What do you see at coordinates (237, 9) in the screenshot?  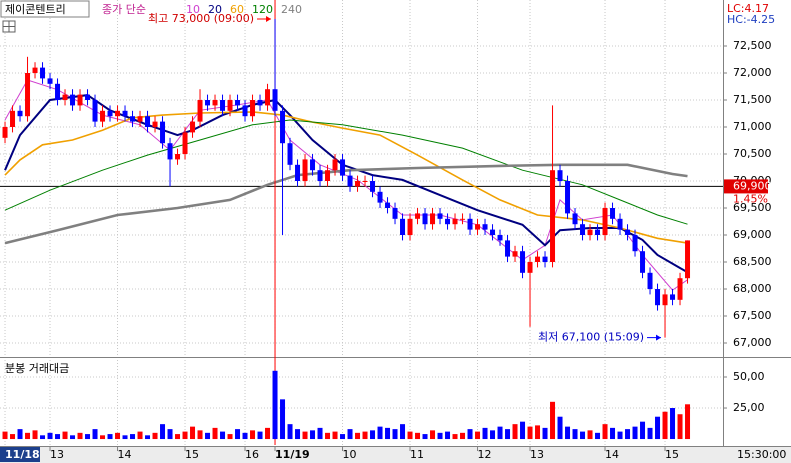 I see `legend-entry: 60` at bounding box center [237, 9].